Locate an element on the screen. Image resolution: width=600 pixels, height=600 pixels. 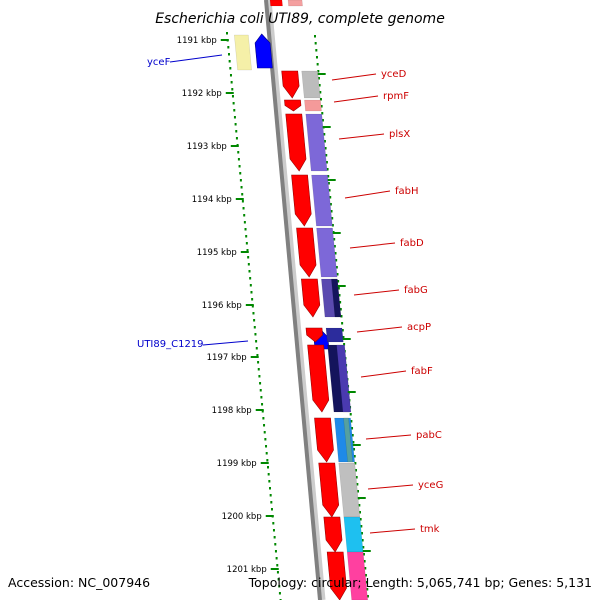
gene-label-reverse: fabF is located at coordinates (422, 371).